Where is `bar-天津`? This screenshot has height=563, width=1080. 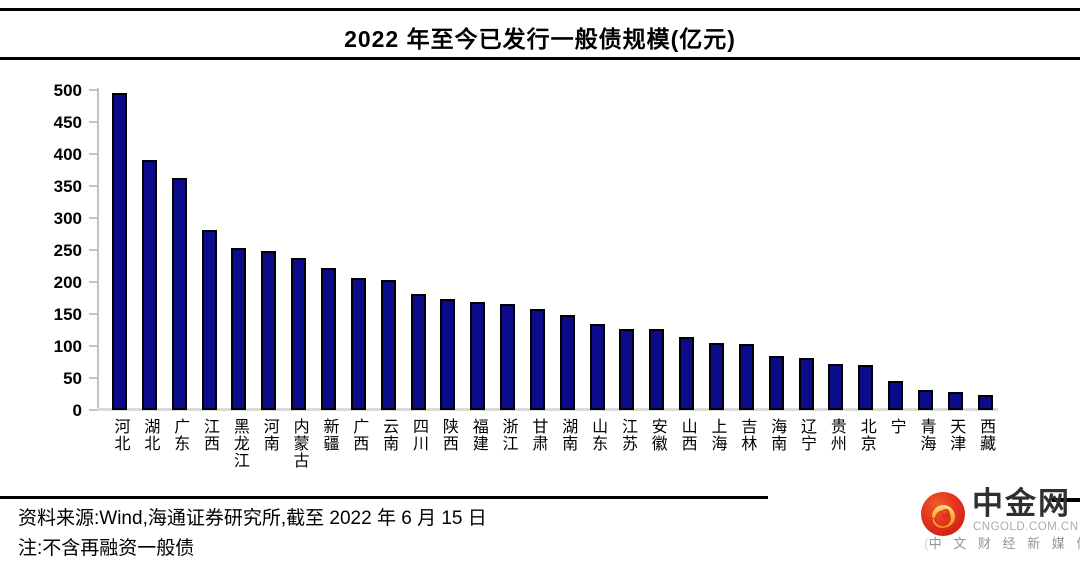 bar-天津 is located at coordinates (955, 401).